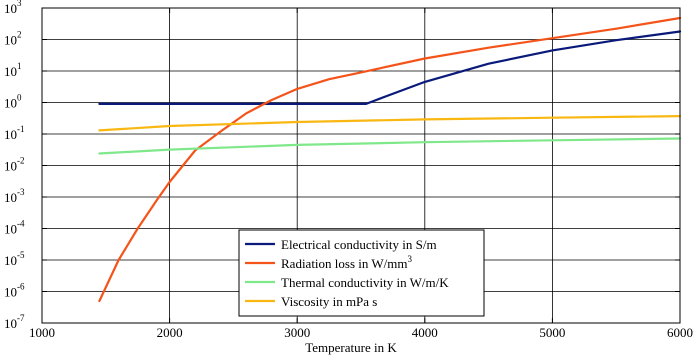 The width and height of the screenshot is (696, 360). I want to click on x-tick-label: 3000, so click(297, 332).